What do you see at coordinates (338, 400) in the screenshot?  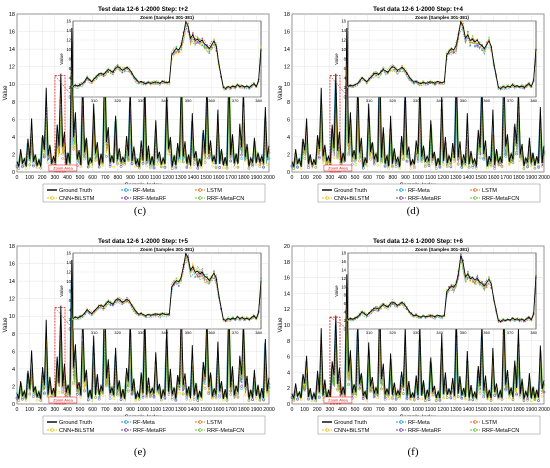 I see `zoom-area-label-box` at bounding box center [338, 400].